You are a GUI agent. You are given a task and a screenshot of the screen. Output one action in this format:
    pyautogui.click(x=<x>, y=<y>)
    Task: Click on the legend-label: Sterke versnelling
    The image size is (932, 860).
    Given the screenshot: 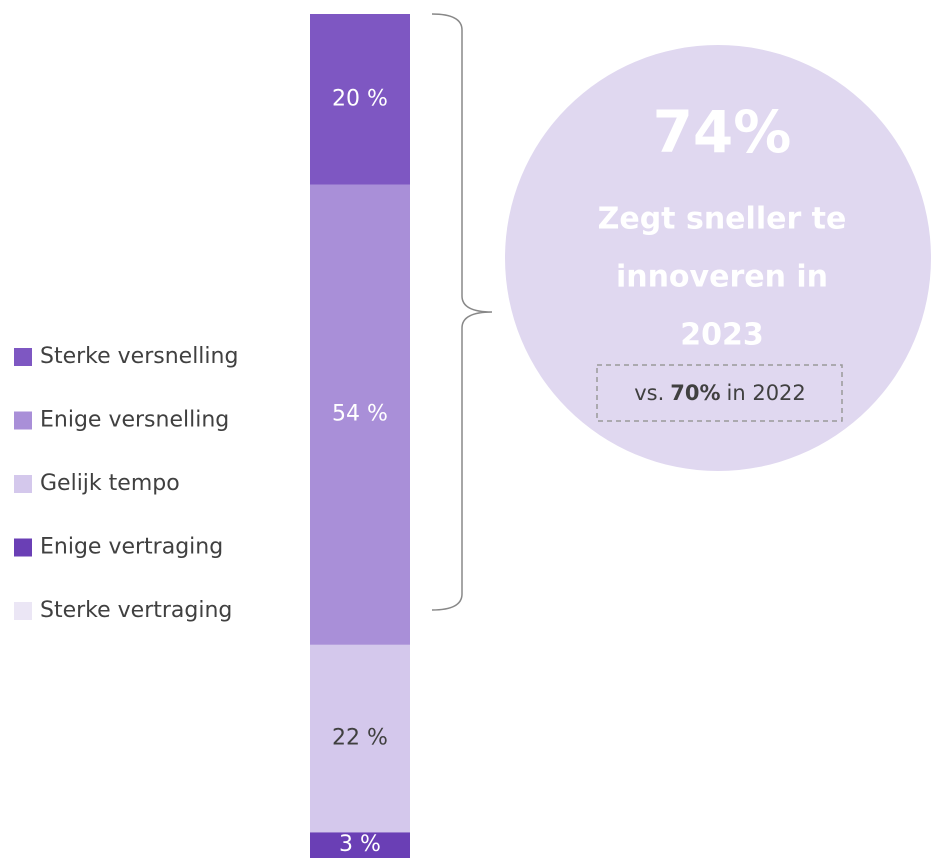 What is the action you would take?
    pyautogui.click(x=139, y=356)
    